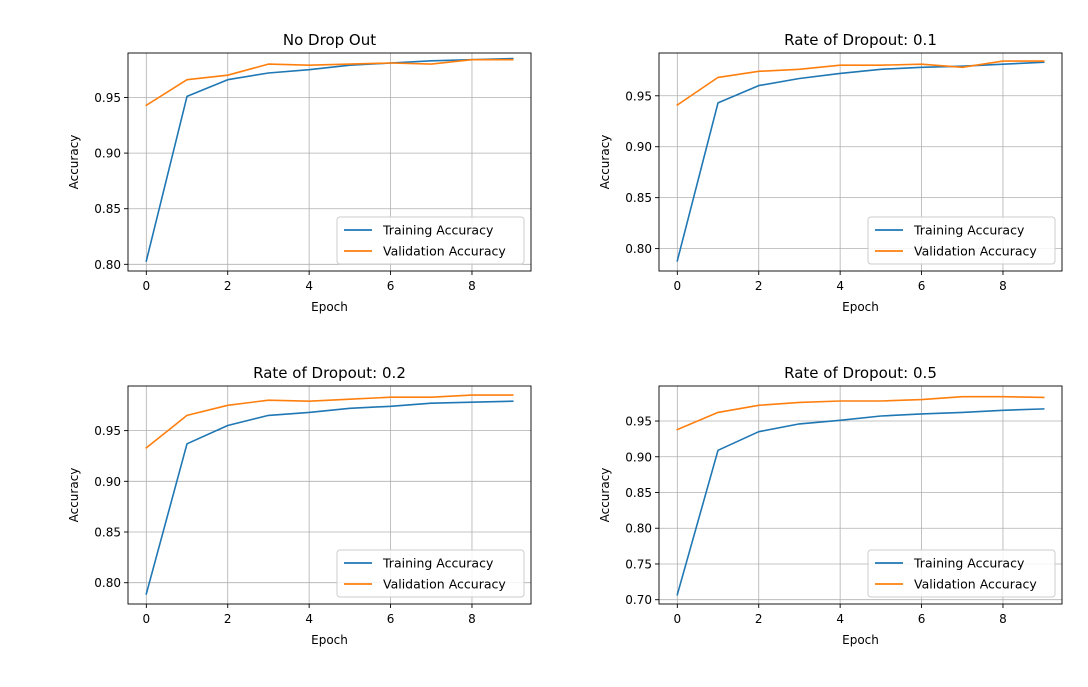 The height and width of the screenshot is (687, 1088). Describe the element at coordinates (860, 40) in the screenshot. I see `chart-title: Rate of Dropout: 0.1` at that location.